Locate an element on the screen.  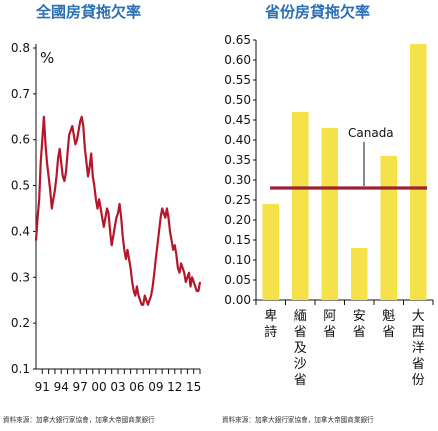
left-y-tick-label: 0.7 is located at coordinates (20, 94).